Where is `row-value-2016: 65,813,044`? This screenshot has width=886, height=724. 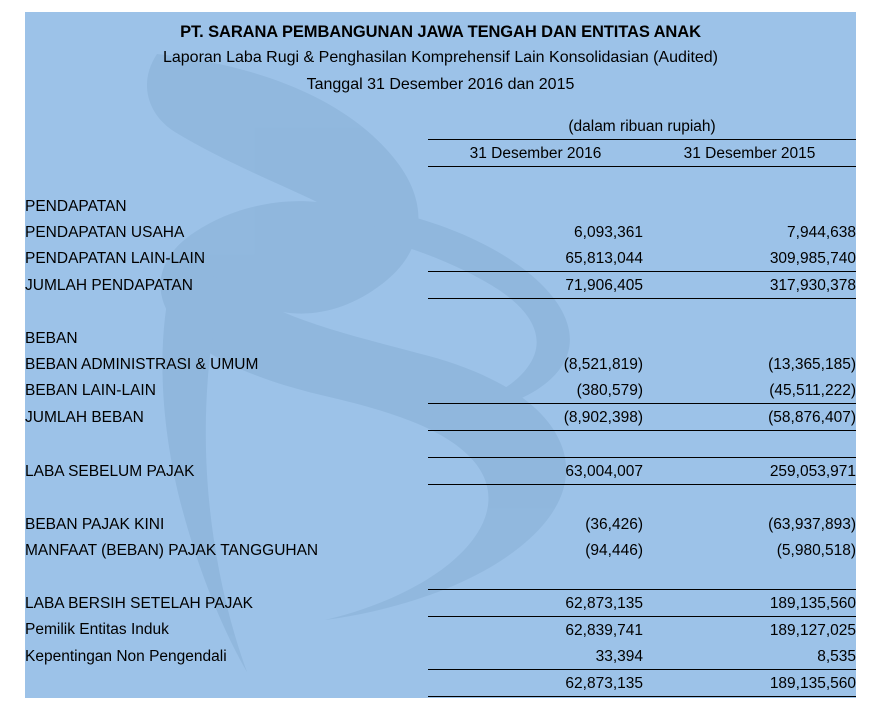 row-value-2016: 65,813,044 is located at coordinates (535, 259).